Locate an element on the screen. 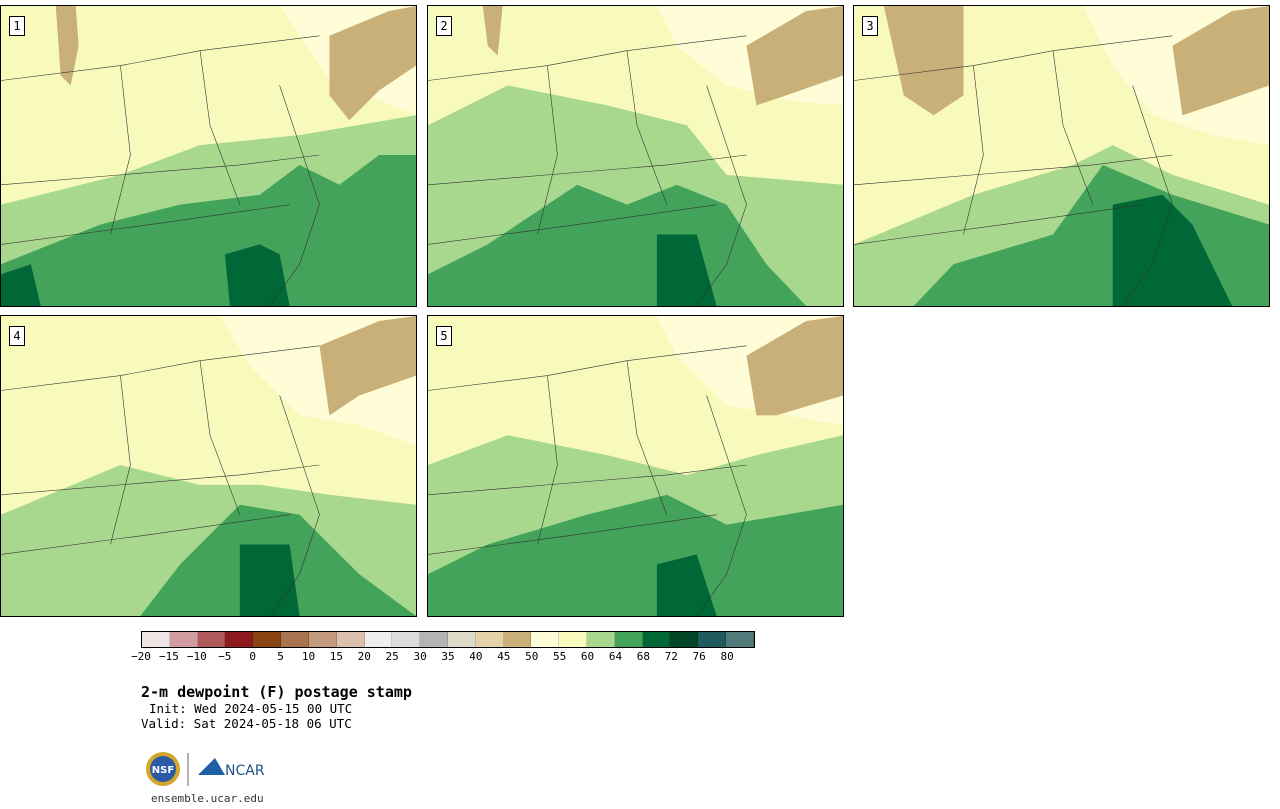  ncar-logo: NCAR is located at coordinates (231, 768).